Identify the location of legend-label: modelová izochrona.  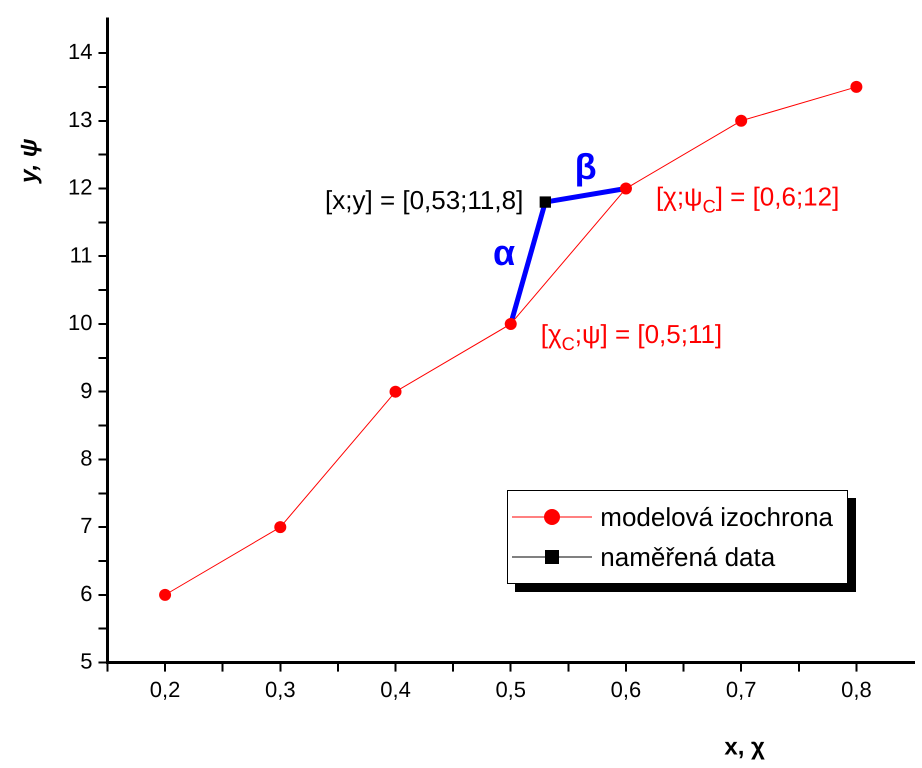
(716, 517).